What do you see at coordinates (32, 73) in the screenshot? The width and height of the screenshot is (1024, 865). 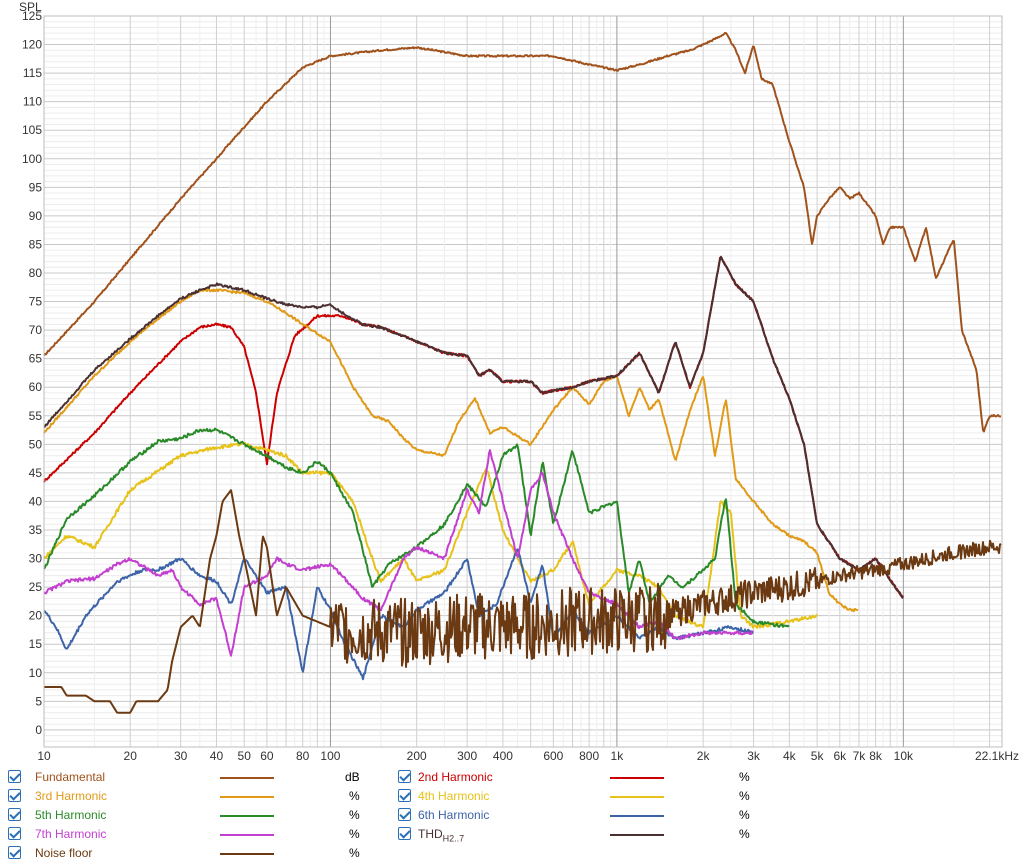 I see `y-tick-label: 115` at bounding box center [32, 73].